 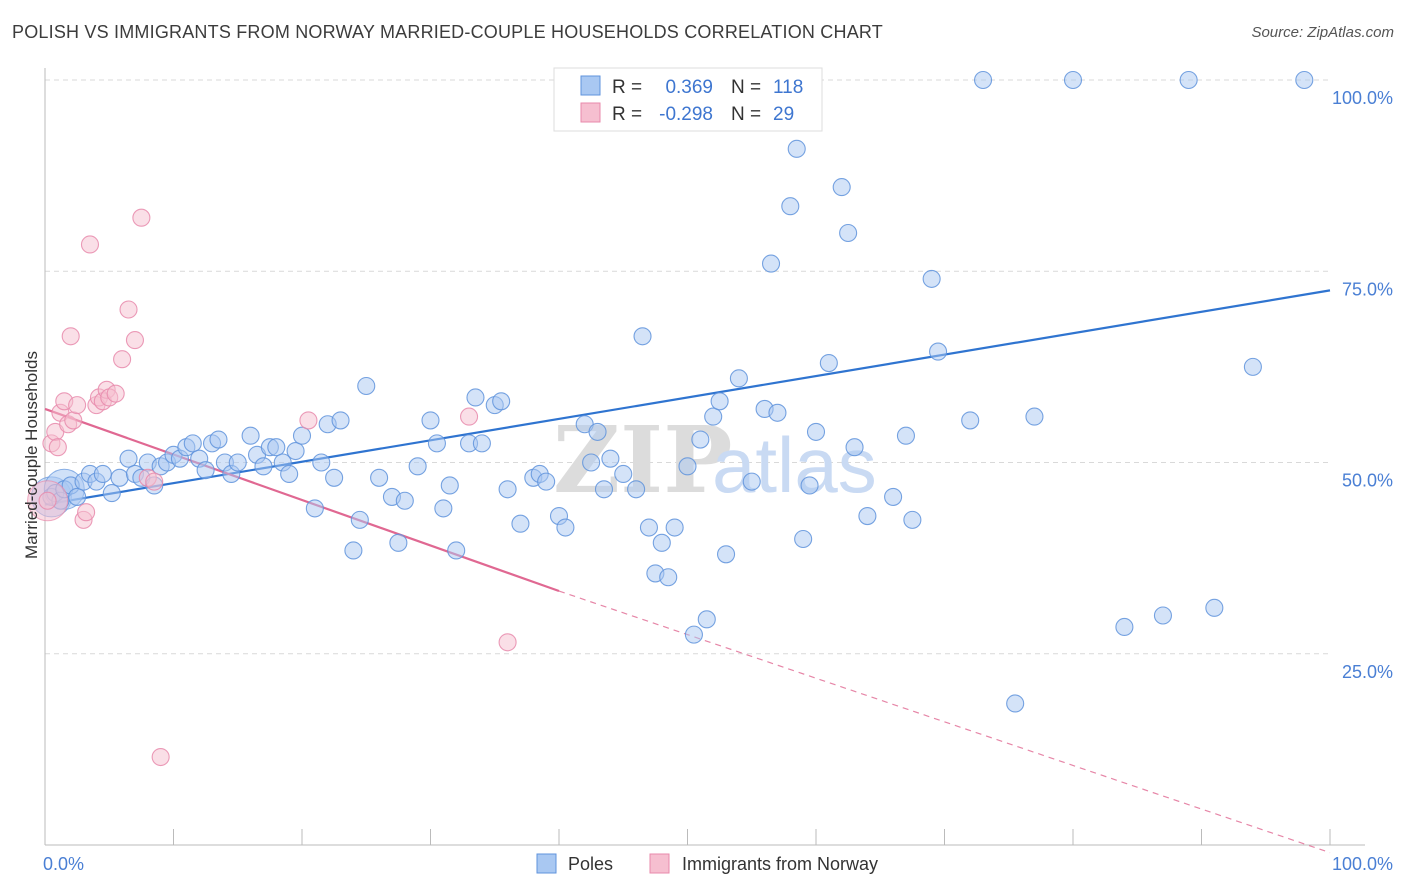 What do you see at coordinates (546, 863) in the screenshot?
I see `bottom-legend-swatch-poles` at bounding box center [546, 863].